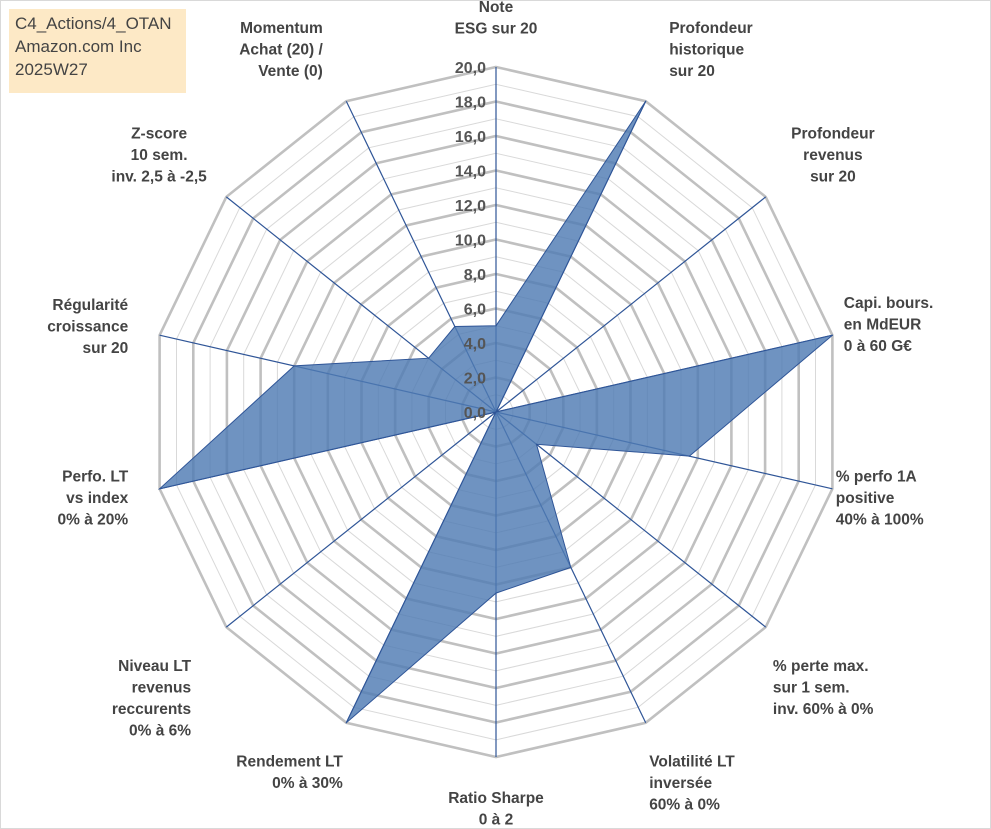 The height and width of the screenshot is (829, 991). I want to click on axis-label: Rendement LT 0% à 30%, so click(289, 773).